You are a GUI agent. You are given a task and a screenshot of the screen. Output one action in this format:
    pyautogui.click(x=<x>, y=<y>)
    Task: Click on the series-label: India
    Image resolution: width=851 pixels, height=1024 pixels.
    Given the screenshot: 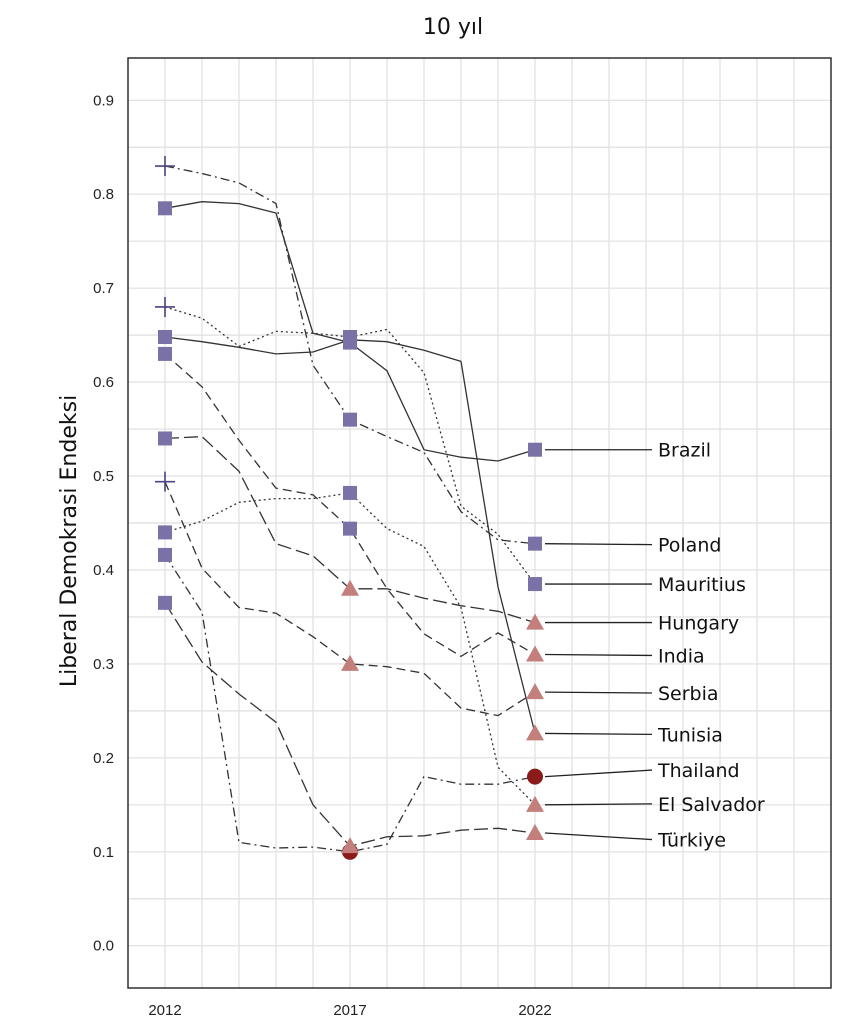 What is the action you would take?
    pyautogui.click(x=681, y=656)
    